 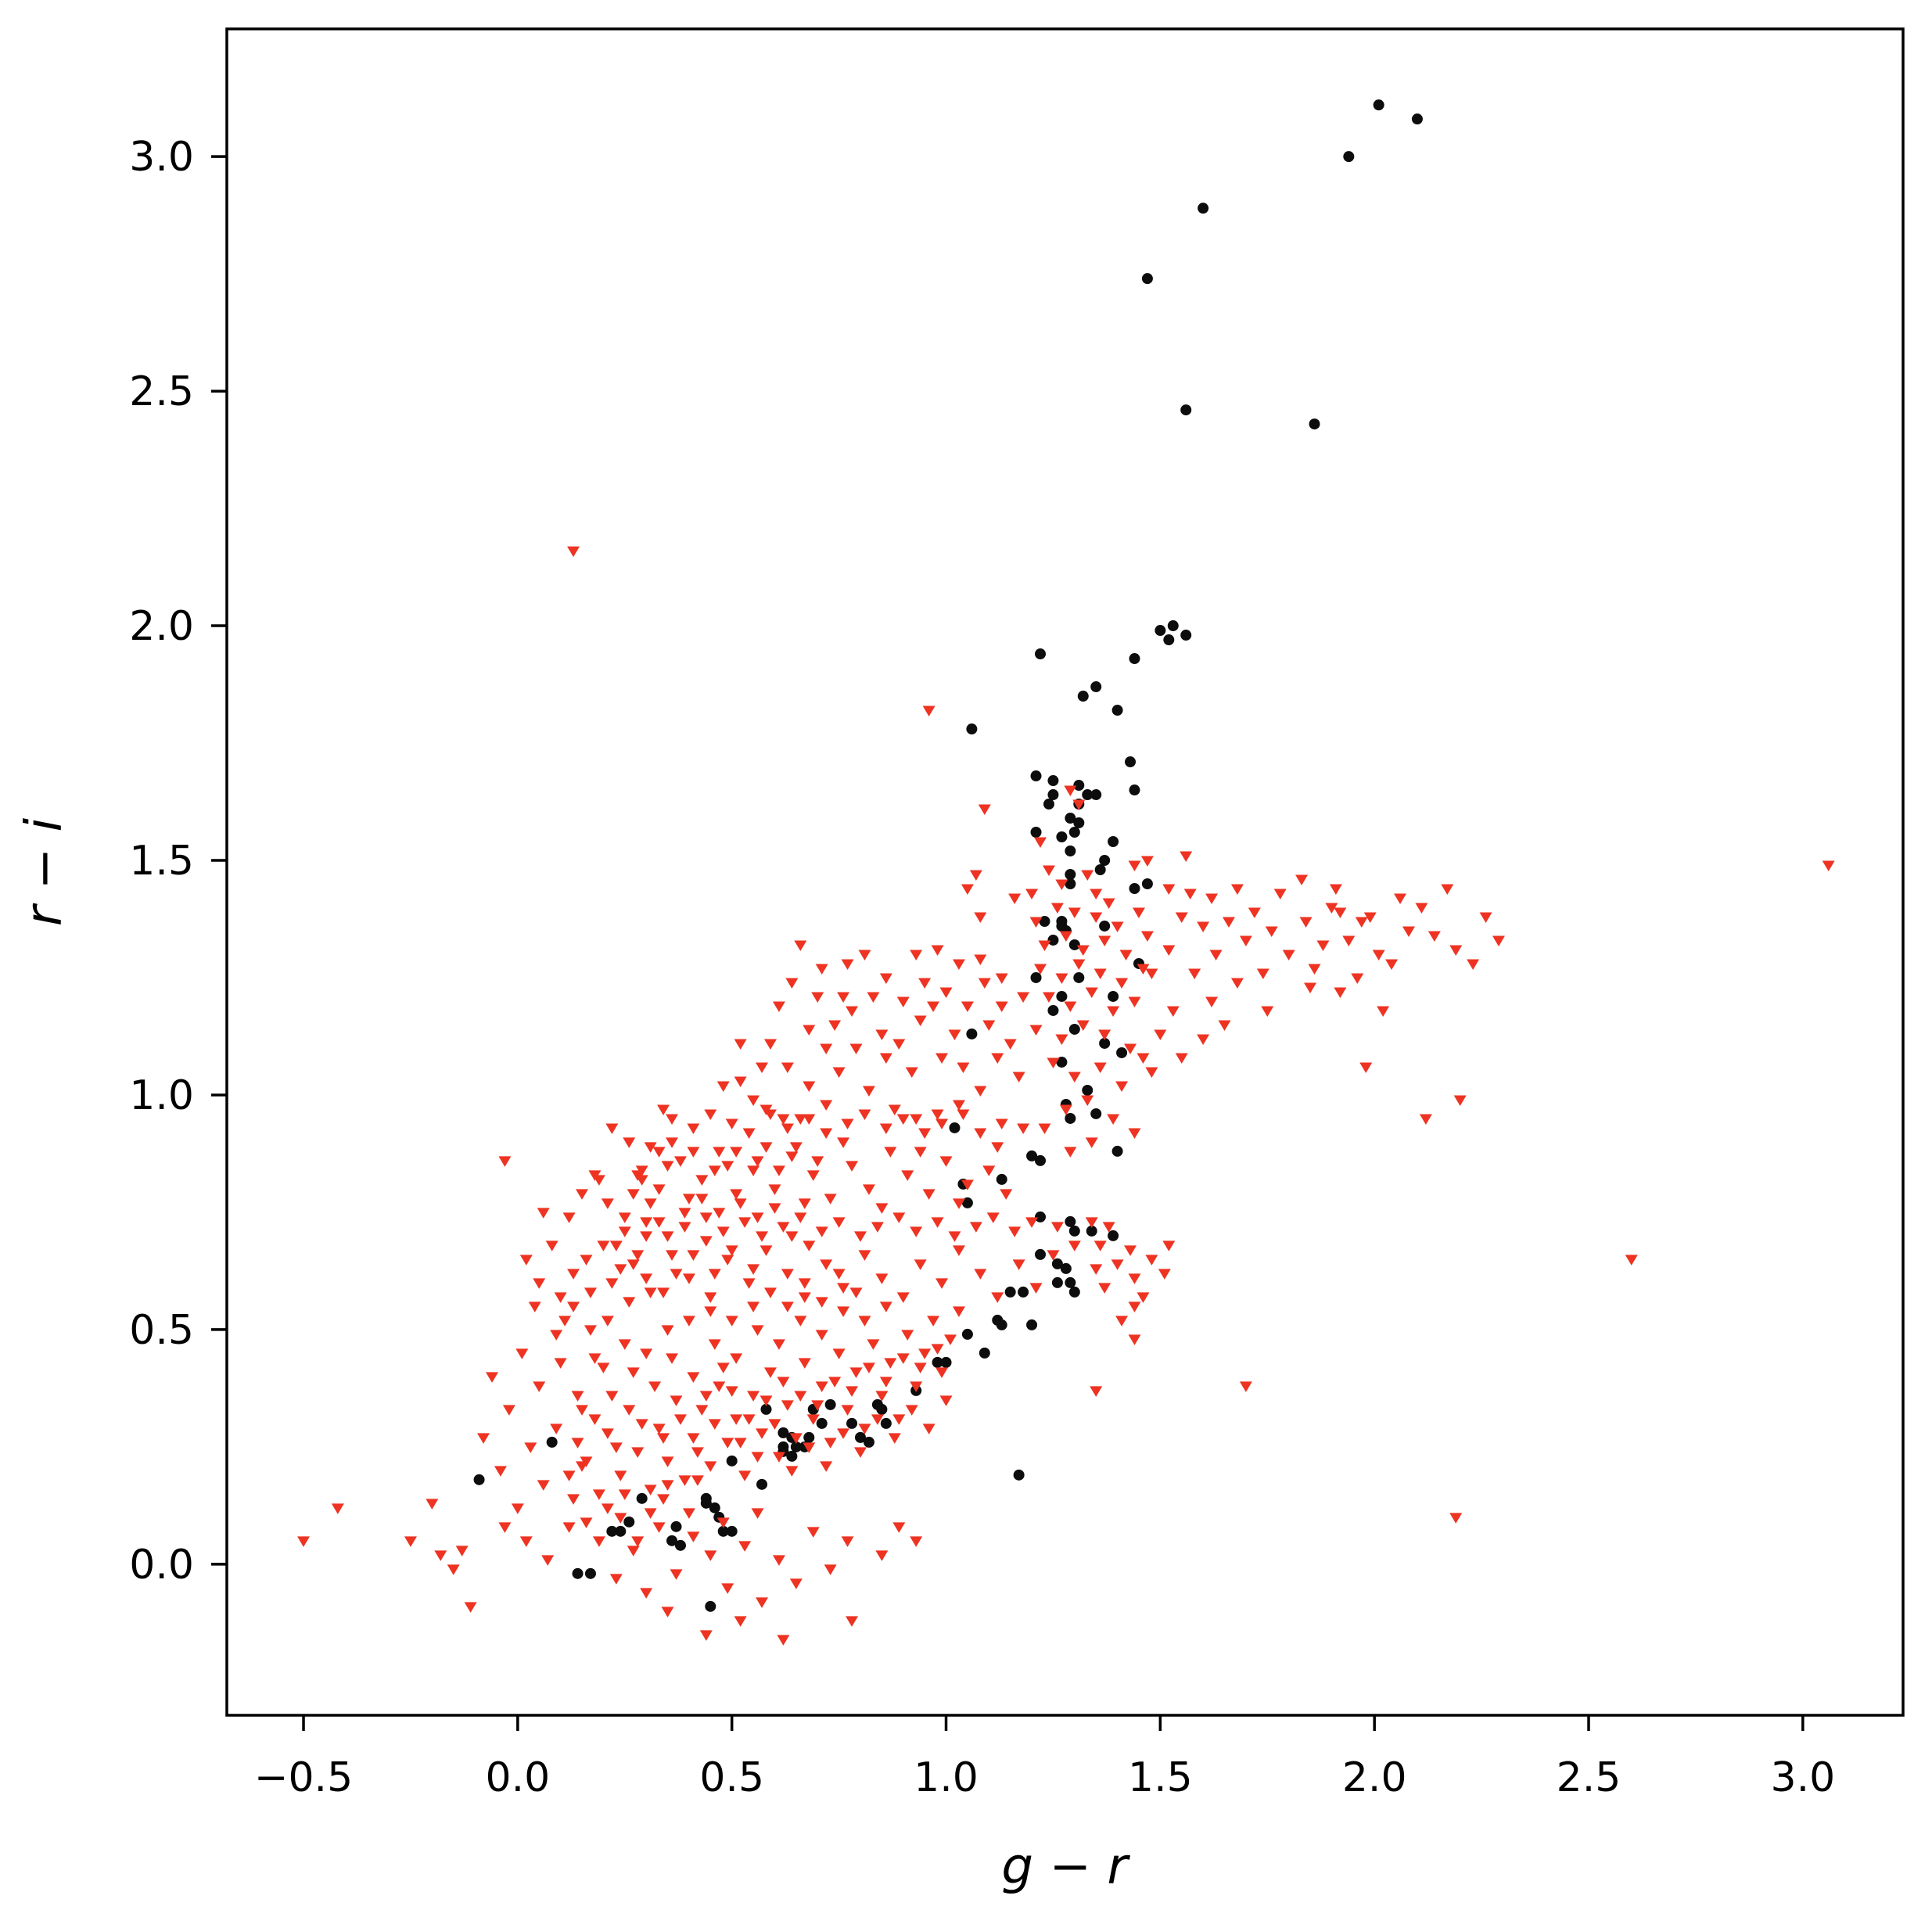 What do you see at coordinates (1065, 1867) in the screenshot?
I see `x-axis-label: g − r` at bounding box center [1065, 1867].